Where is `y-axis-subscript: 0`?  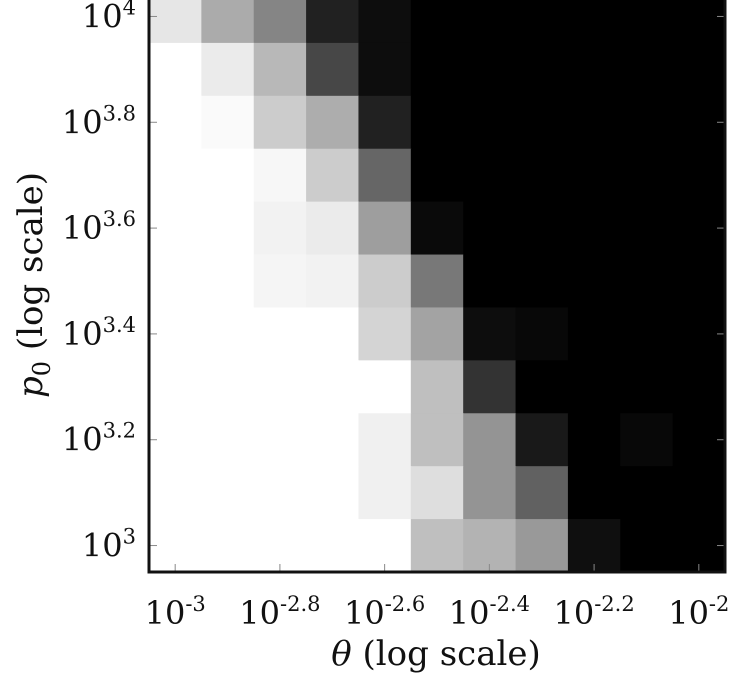 y-axis-subscript: 0 is located at coordinates (42, 368).